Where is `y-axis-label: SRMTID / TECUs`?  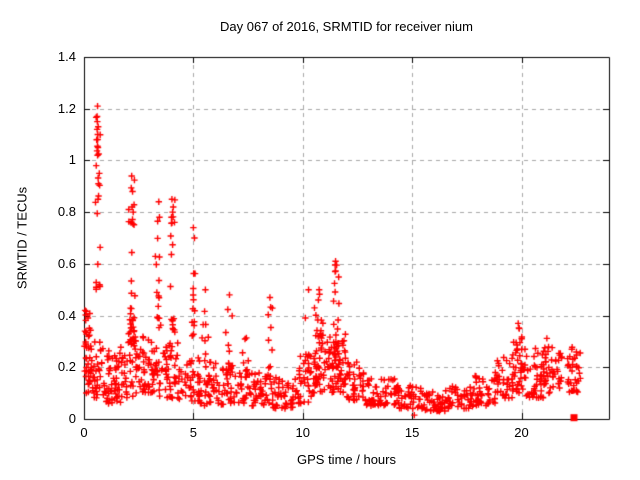
y-axis-label: SRMTID / TECUs is located at coordinates (22, 238).